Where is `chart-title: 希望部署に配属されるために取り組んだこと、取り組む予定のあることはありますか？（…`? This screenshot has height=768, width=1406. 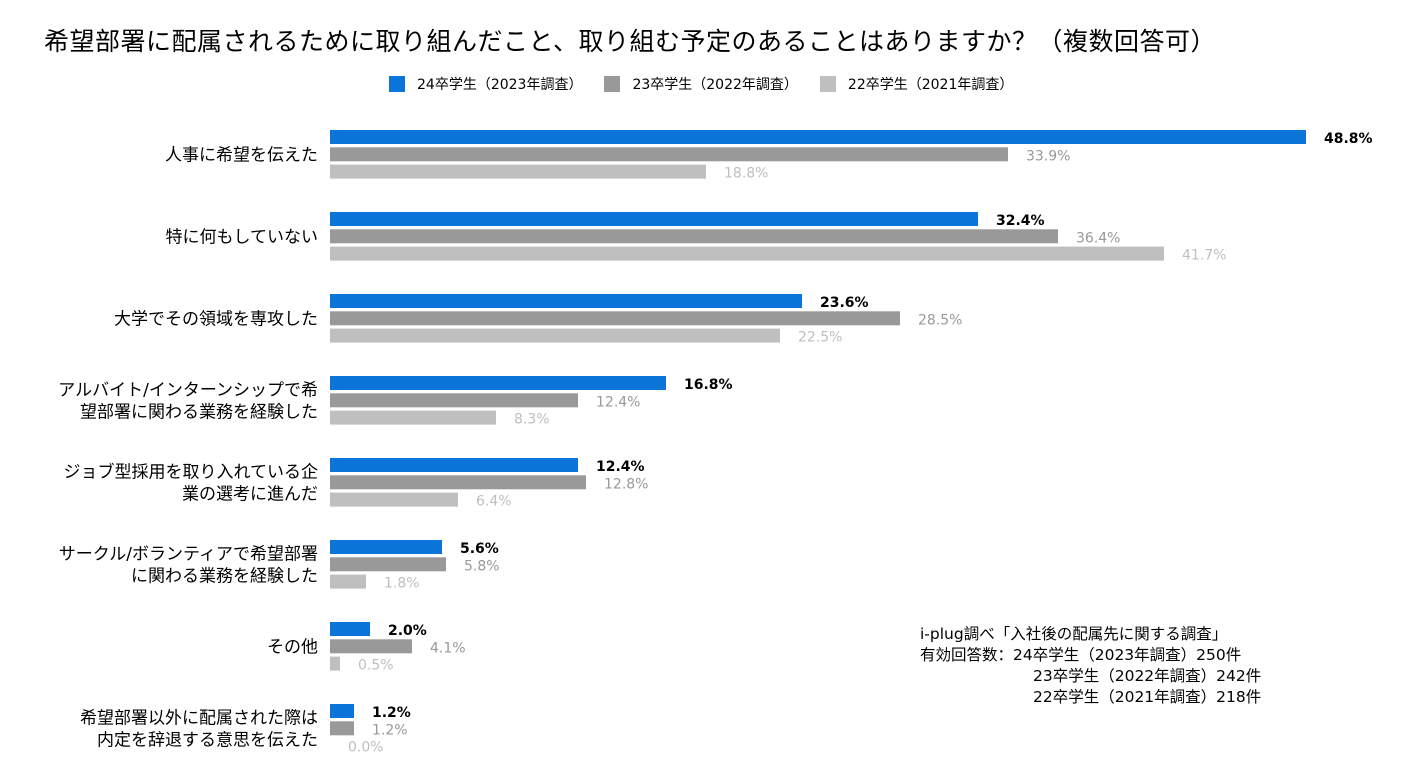
chart-title: 希望部署に配属されるために取り組んだこと、取り組む予定のあることはありますか？（… is located at coordinates (630, 41).